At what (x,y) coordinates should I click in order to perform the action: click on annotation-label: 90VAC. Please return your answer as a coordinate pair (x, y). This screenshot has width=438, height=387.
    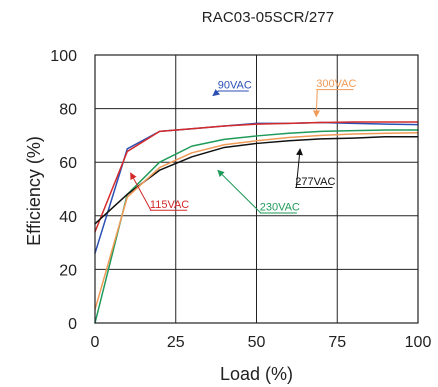
    Looking at the image, I should click on (235, 86).